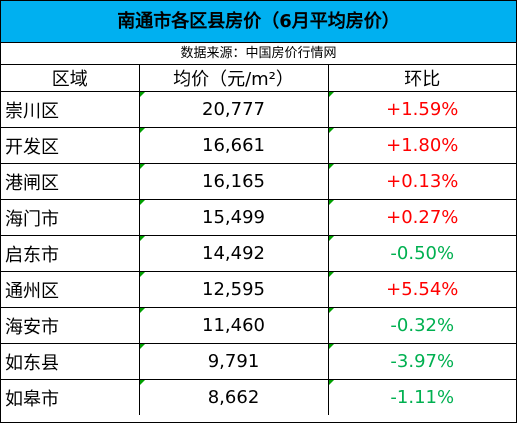 This screenshot has width=517, height=423. I want to click on price-value: 8,662, so click(233, 397).